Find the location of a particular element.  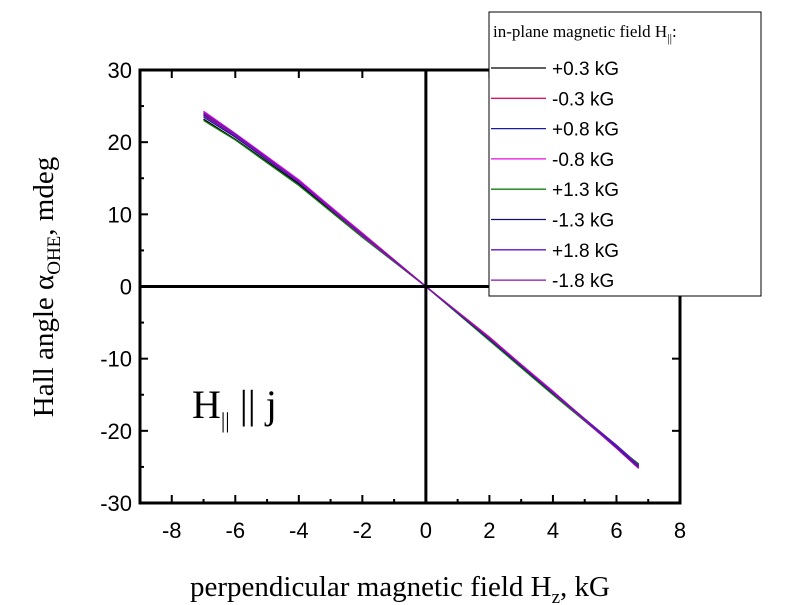

legend-label: -1.3 kG is located at coordinates (583, 221).